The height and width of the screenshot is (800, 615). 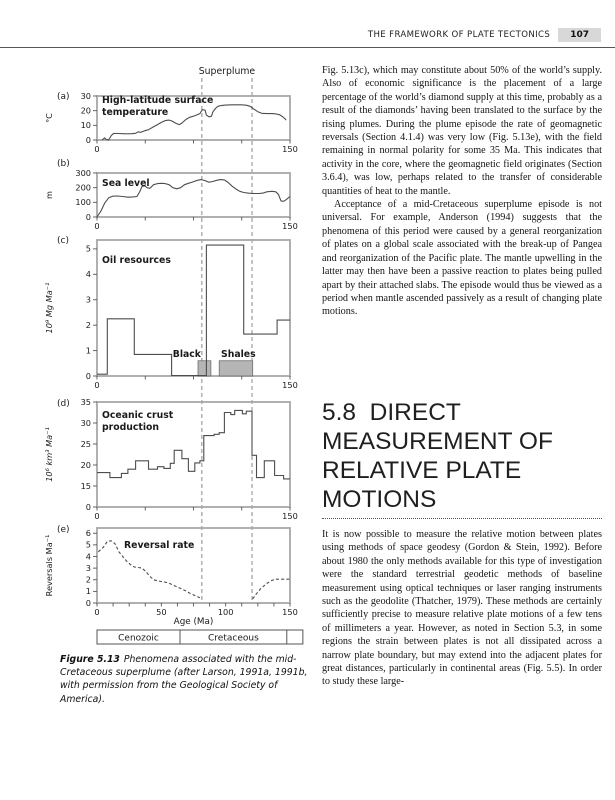 I want to click on svg-text: 25, so click(x=86, y=444).